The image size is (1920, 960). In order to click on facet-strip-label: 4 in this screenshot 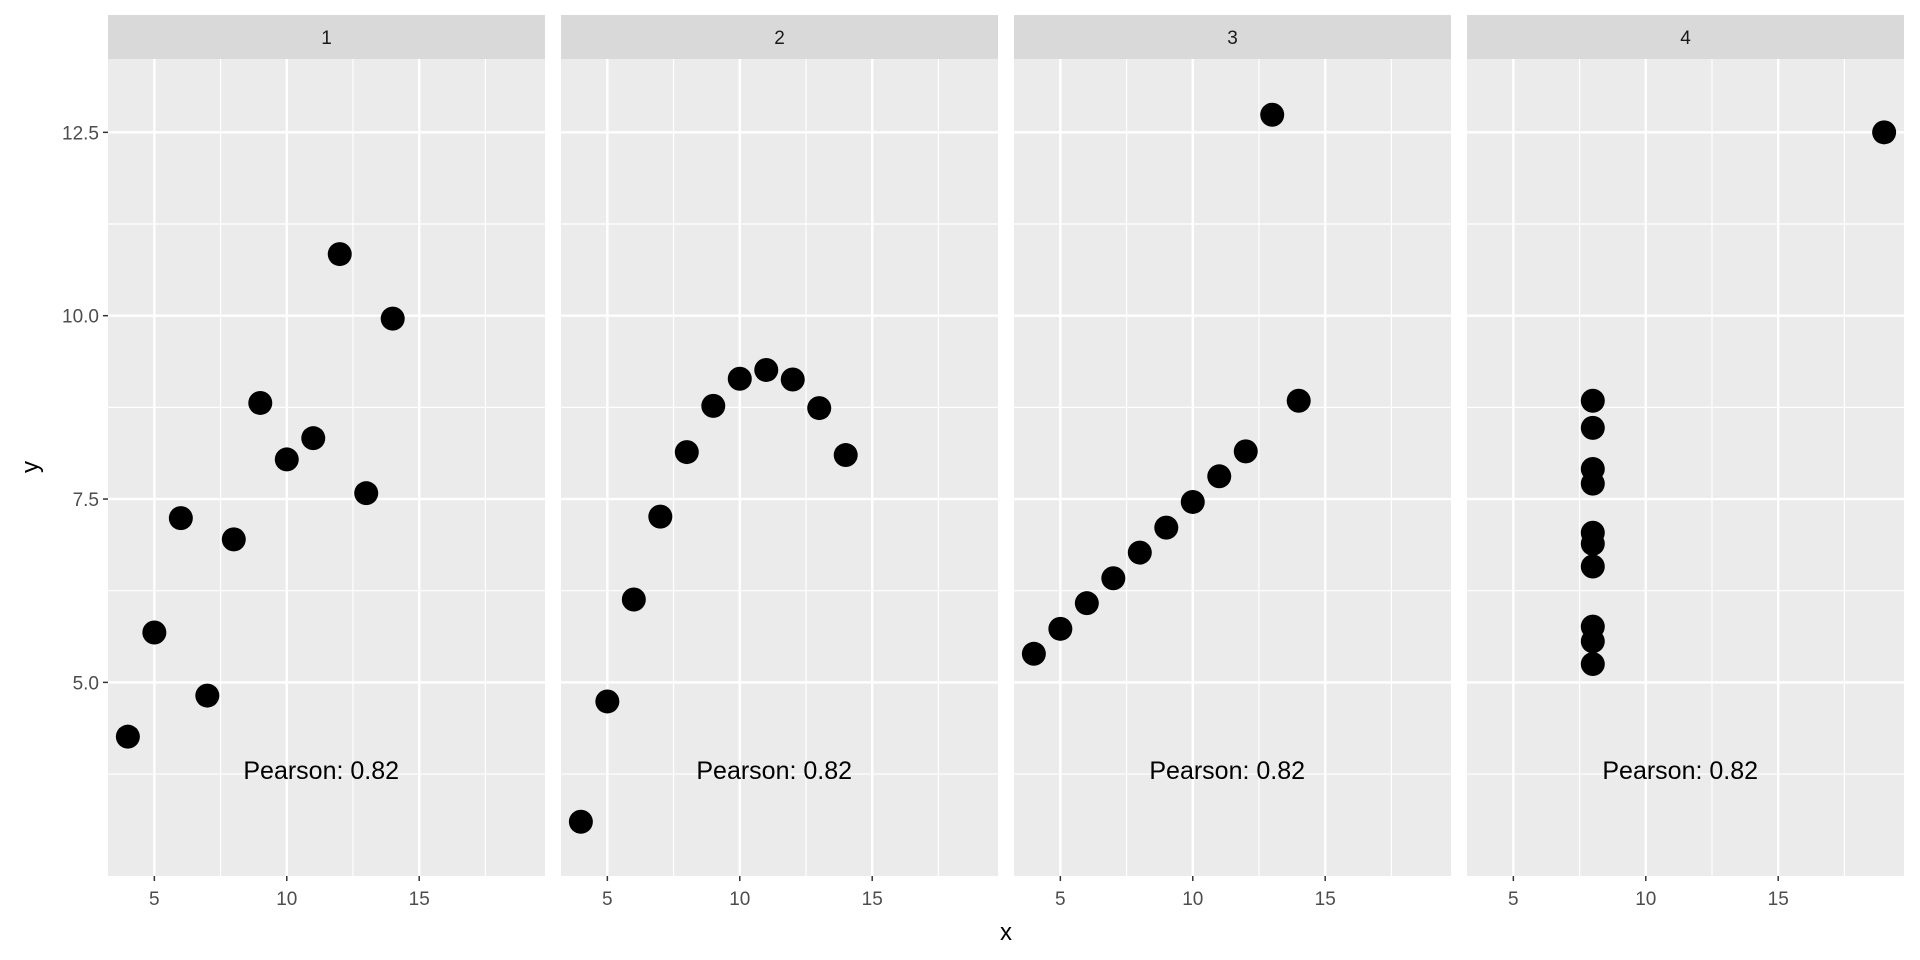, I will do `click(1685, 38)`.